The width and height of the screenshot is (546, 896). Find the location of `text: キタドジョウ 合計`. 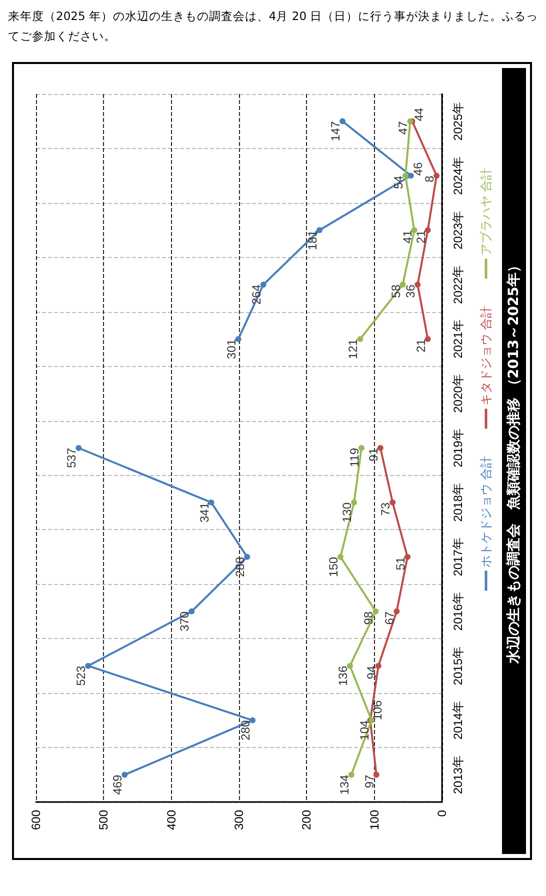

text: キタドジョウ 合計 is located at coordinates (486, 356).